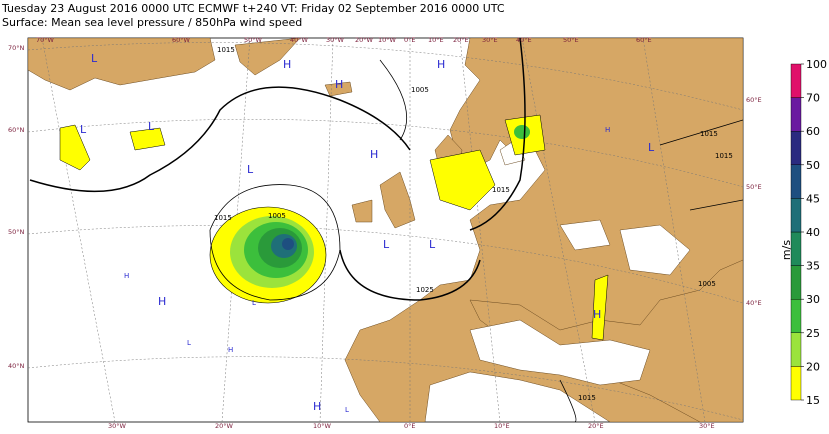  Describe the element at coordinates (253, 40) in the screenshot. I see `graticule-label: 50°W` at that location.